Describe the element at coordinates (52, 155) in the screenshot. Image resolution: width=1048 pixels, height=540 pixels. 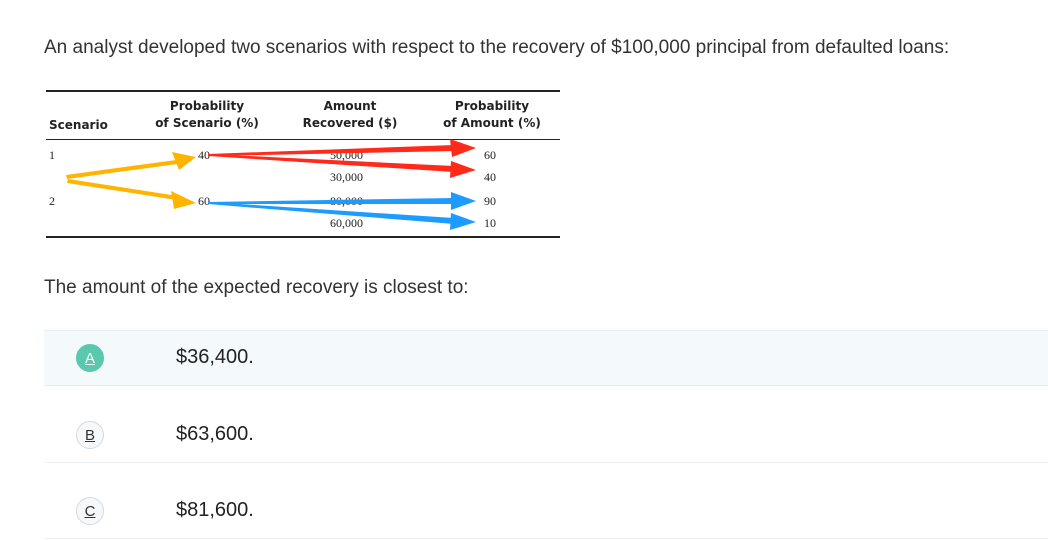
I see `scenario-label-1: 1` at that location.